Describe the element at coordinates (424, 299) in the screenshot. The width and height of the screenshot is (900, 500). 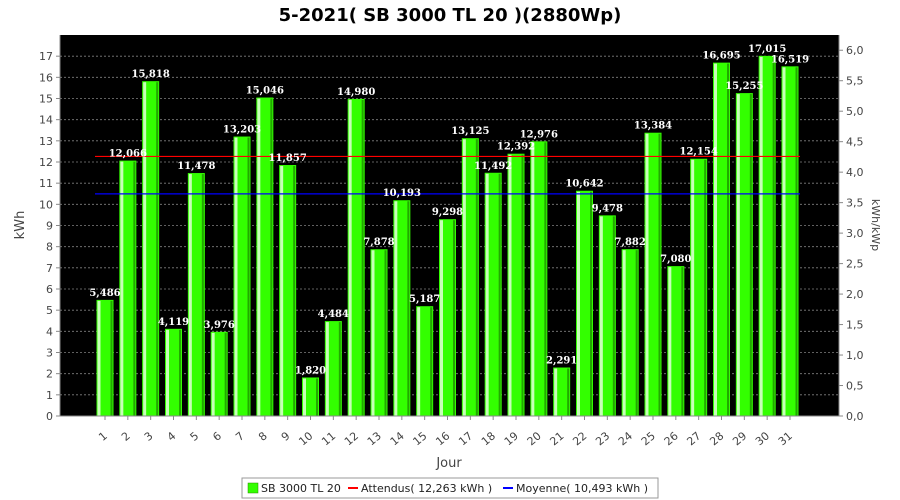
I see `bar-value-label: 5,187` at that location.